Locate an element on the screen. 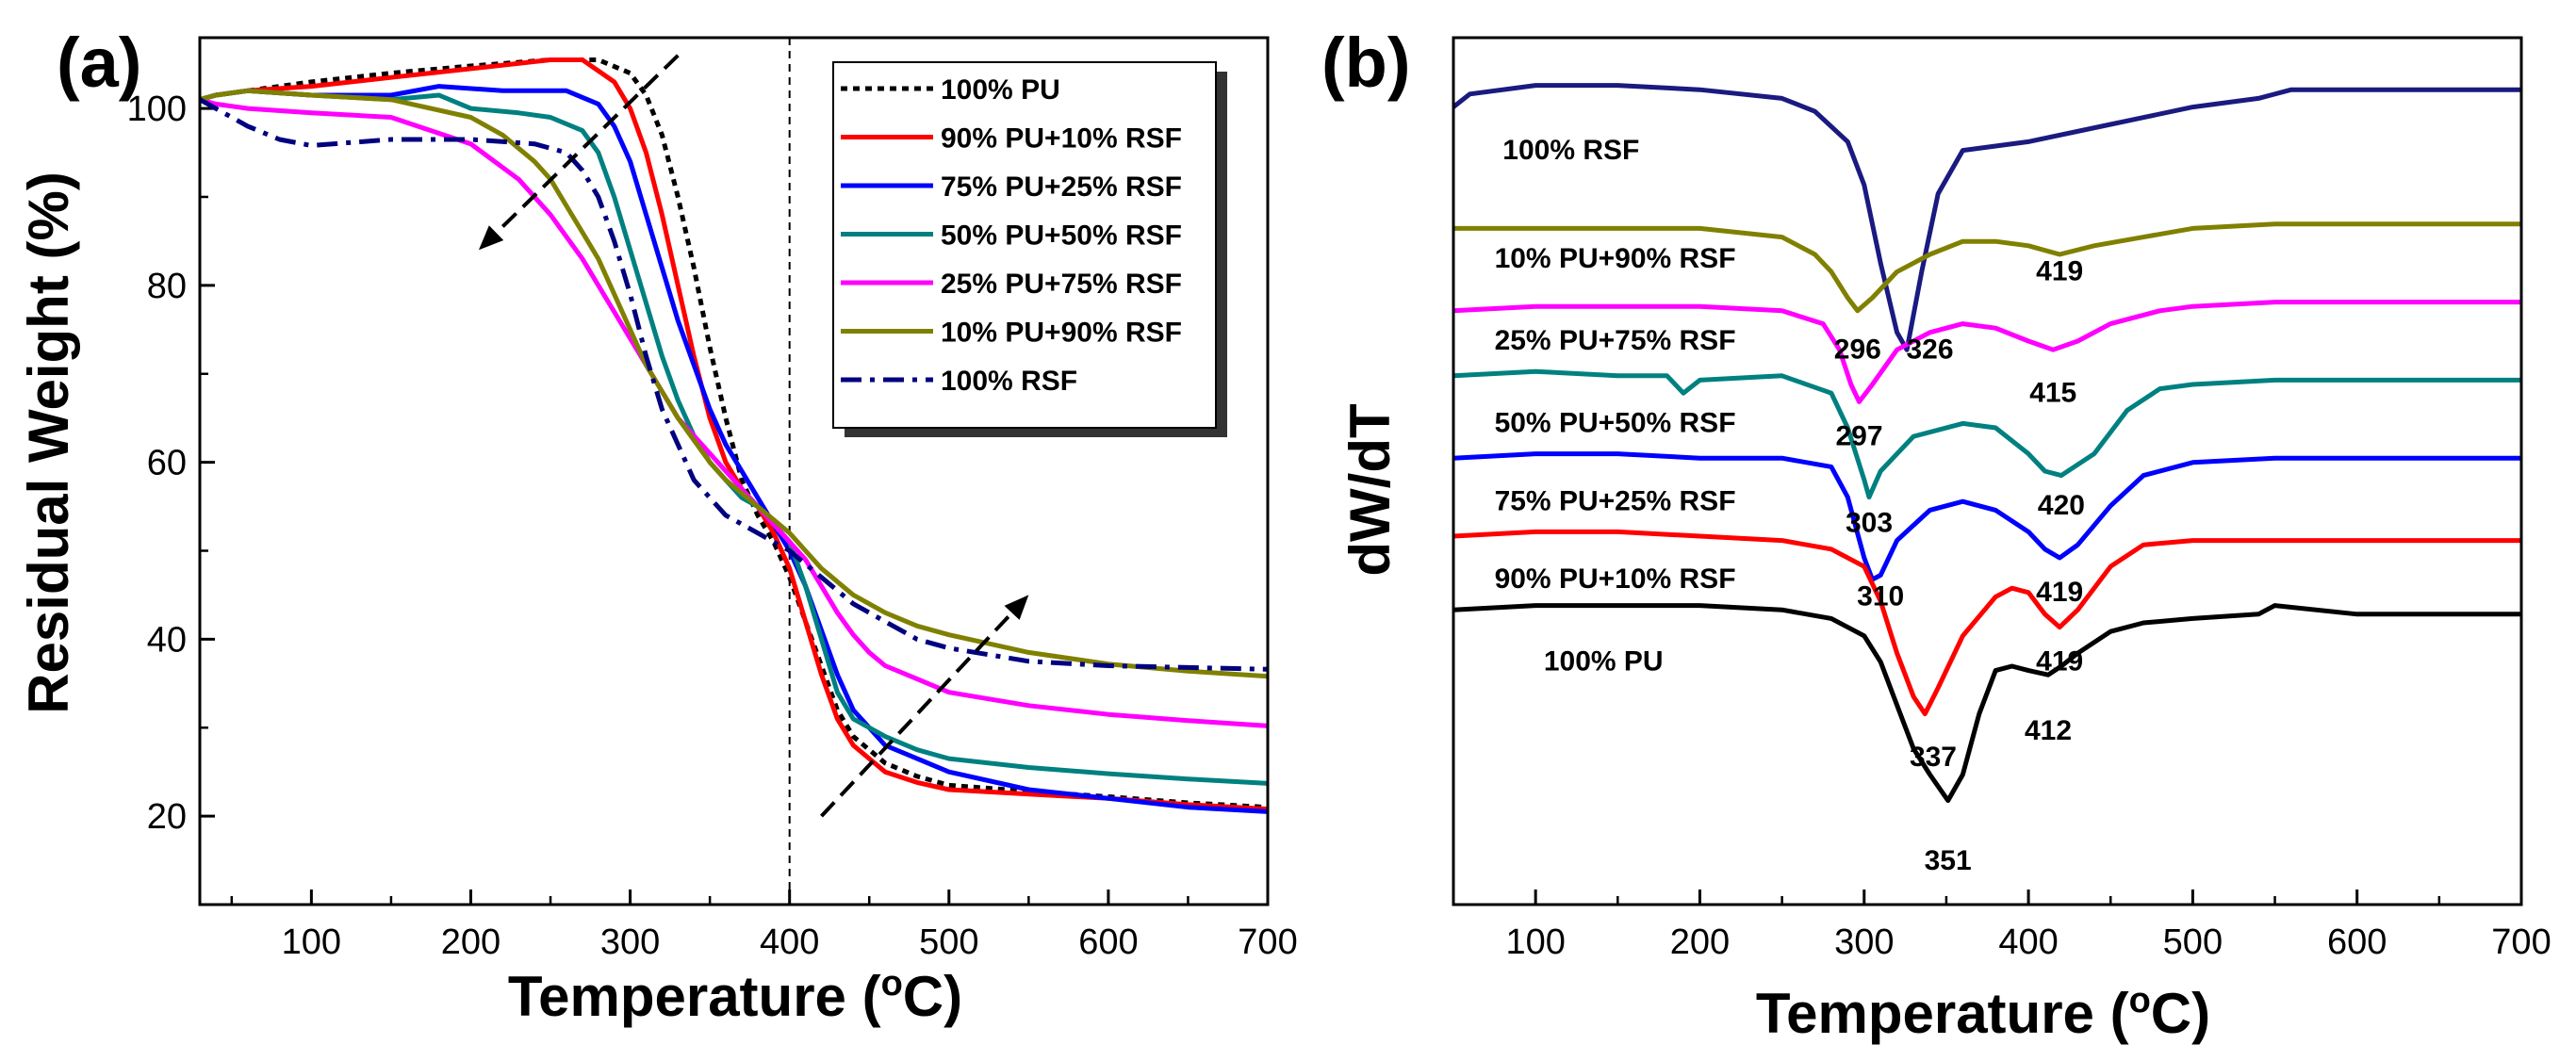 The height and width of the screenshot is (1061, 2576). panel-b-tick-labels: 100 200 300 400 500 600 700 is located at coordinates (2028, 942).